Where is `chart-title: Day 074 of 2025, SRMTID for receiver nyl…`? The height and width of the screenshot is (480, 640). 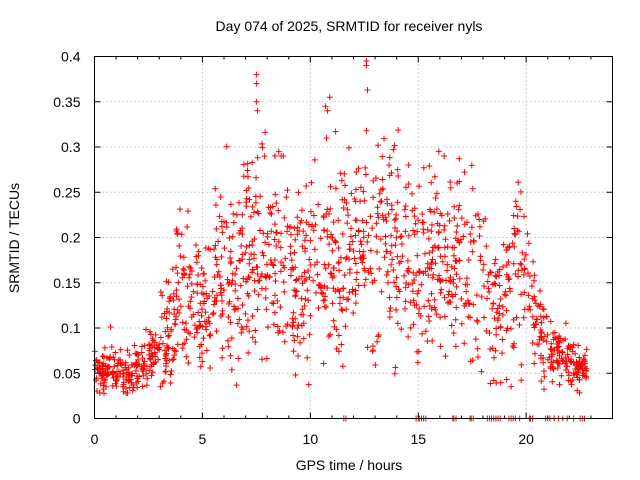 chart-title: Day 074 of 2025, SRMTID for receiver nyl… is located at coordinates (349, 26).